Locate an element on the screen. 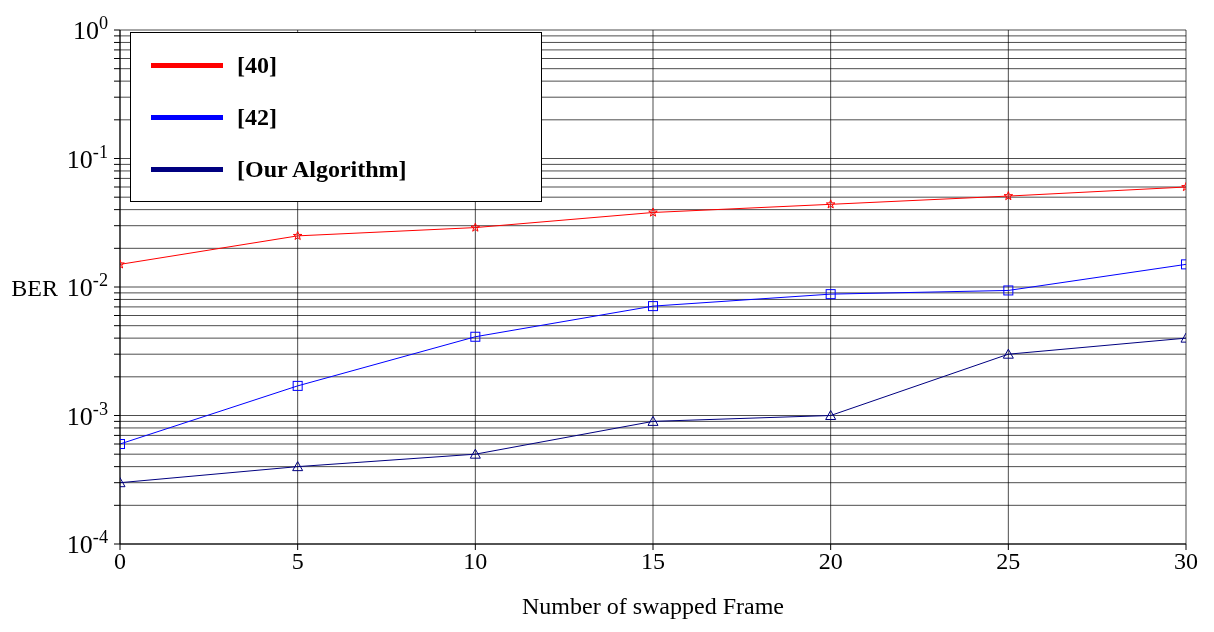  x-tick-label: 0 is located at coordinates (120, 561).